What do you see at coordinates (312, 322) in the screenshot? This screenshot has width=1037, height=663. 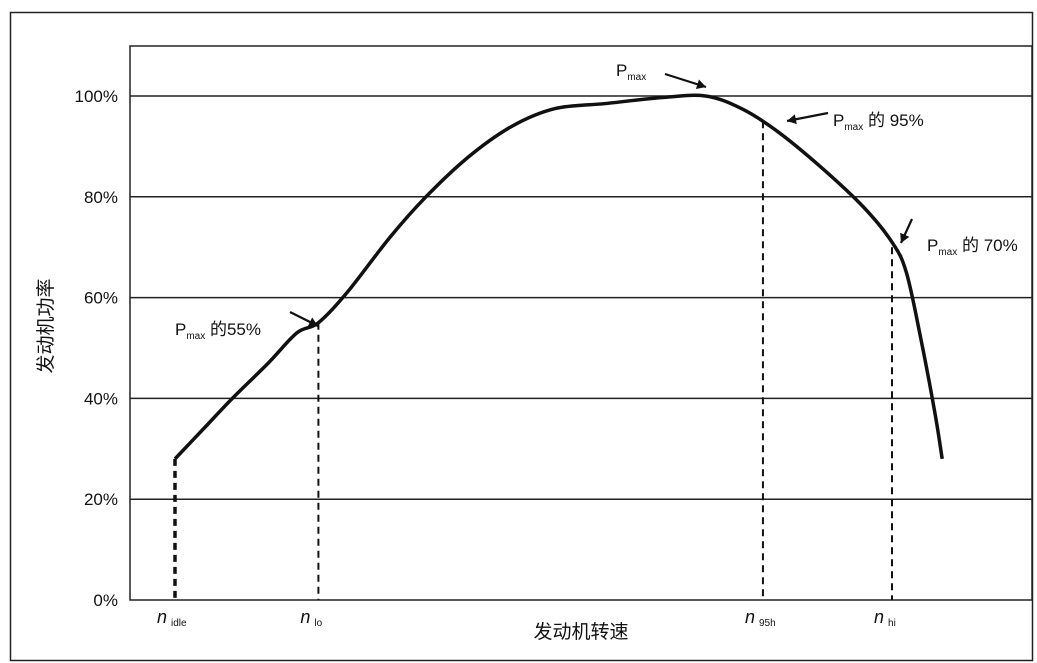 I see `arrowhead-p55` at bounding box center [312, 322].